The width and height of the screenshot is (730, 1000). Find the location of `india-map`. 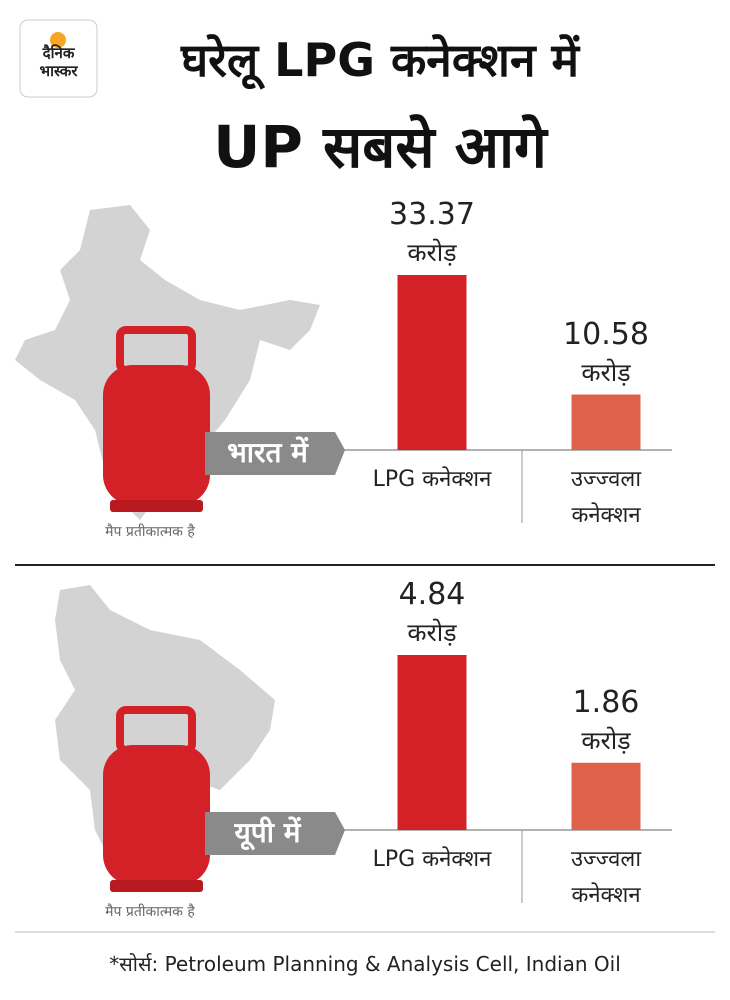

india-map is located at coordinates (167, 362).